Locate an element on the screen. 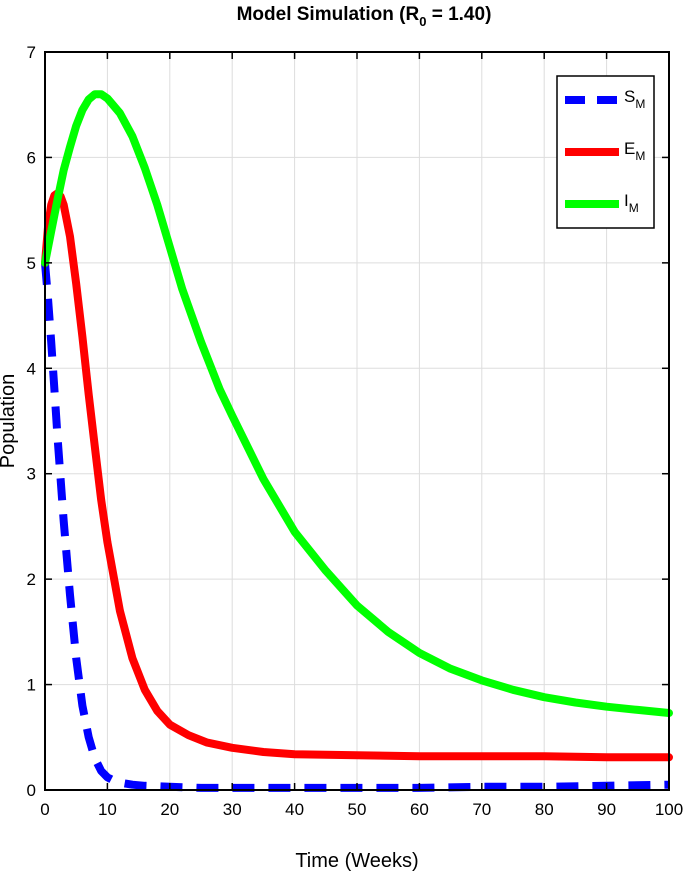 Image resolution: width=685 pixels, height=879 pixels. x-tick-label: 60 is located at coordinates (419, 809).